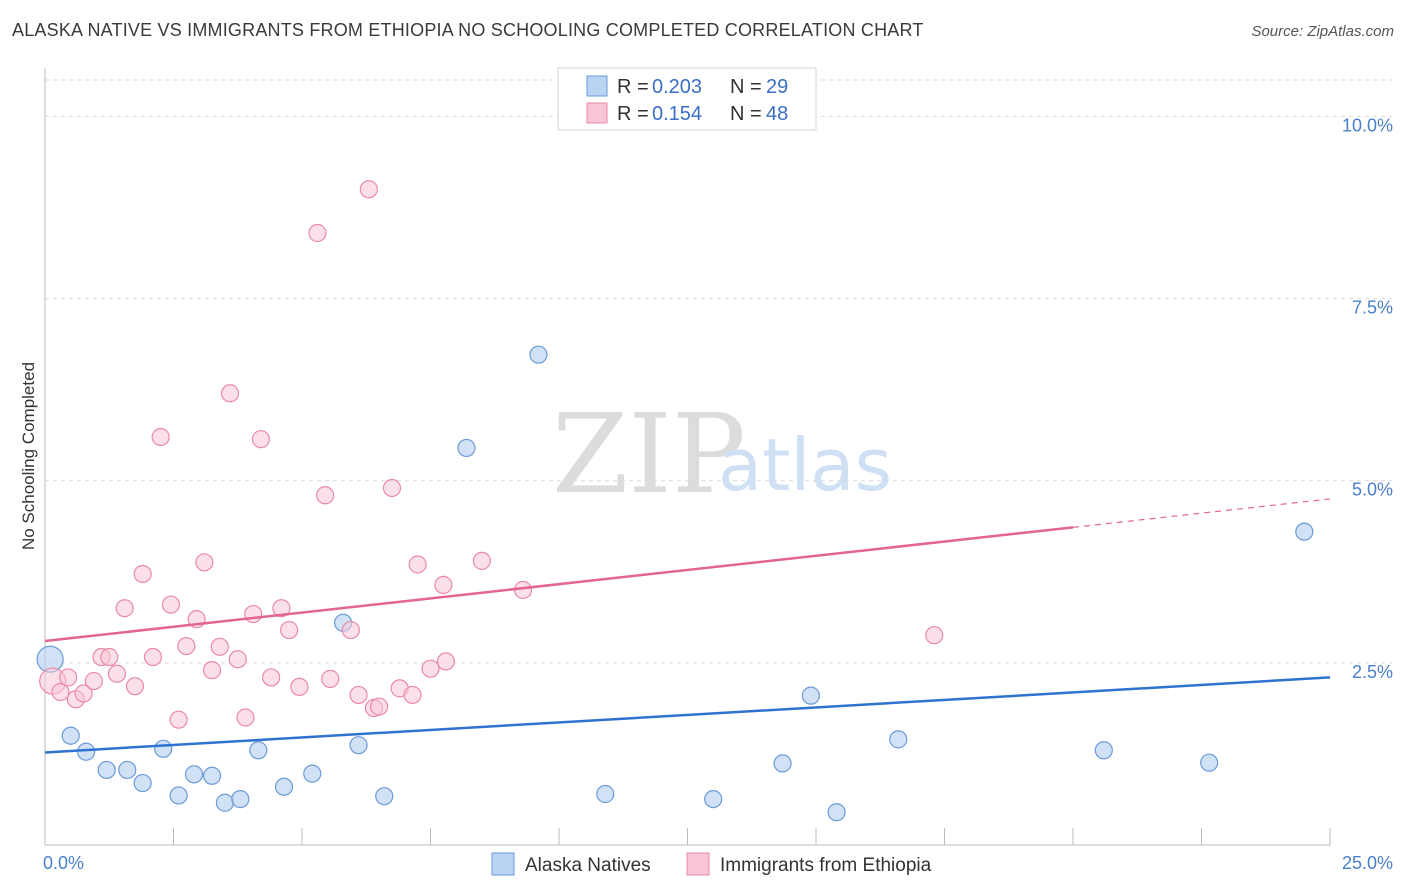  Describe the element at coordinates (805, 465) in the screenshot. I see `watermark-atlas: atlas` at that location.